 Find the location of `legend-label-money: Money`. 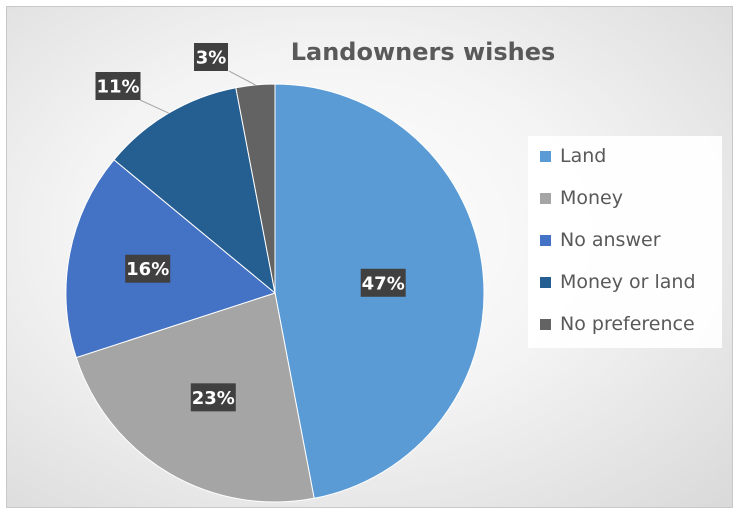

legend-label-money: Money is located at coordinates (591, 198).